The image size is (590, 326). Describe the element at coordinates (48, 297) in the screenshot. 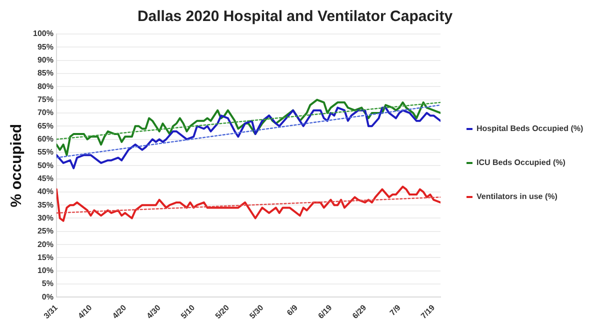

I see `y-tick-label: 0%` at that location.